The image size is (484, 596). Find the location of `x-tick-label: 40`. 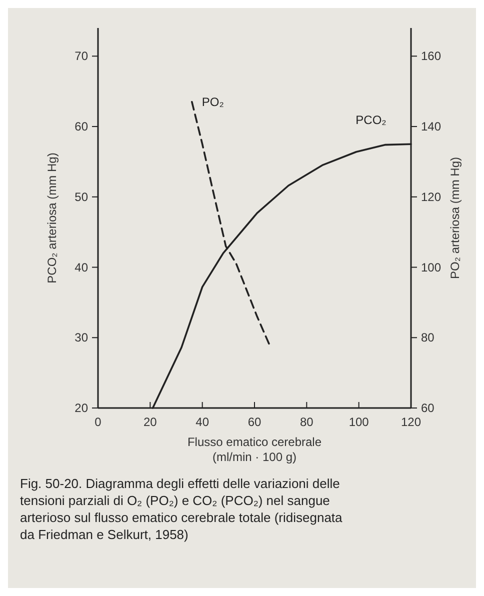

x-tick-label: 40 is located at coordinates (203, 422).